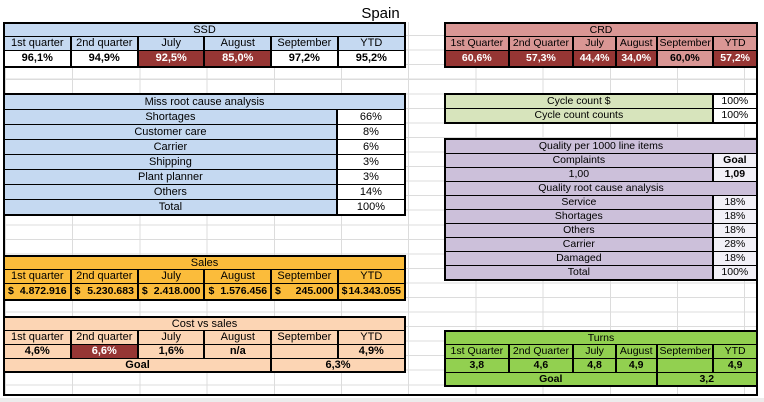 This screenshot has width=764, height=402. What do you see at coordinates (601, 29) in the screenshot?
I see `crd-title-cell: CRD` at bounding box center [601, 29].